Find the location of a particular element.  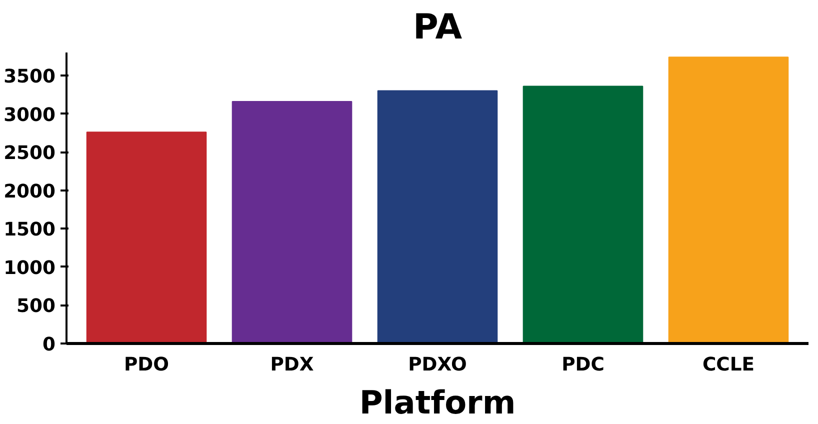

y-tick-label: 2500 is located at coordinates (30, 153).